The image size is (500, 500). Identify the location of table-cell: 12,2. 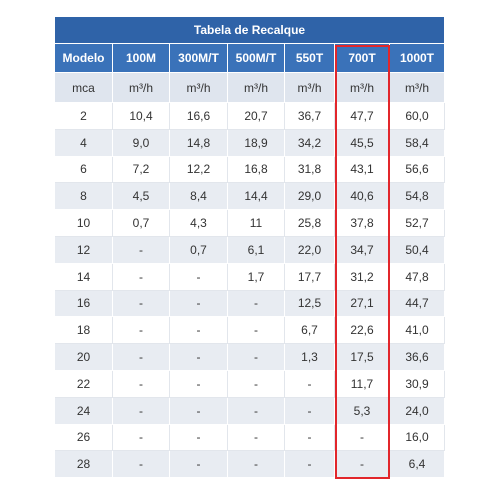
(199, 170).